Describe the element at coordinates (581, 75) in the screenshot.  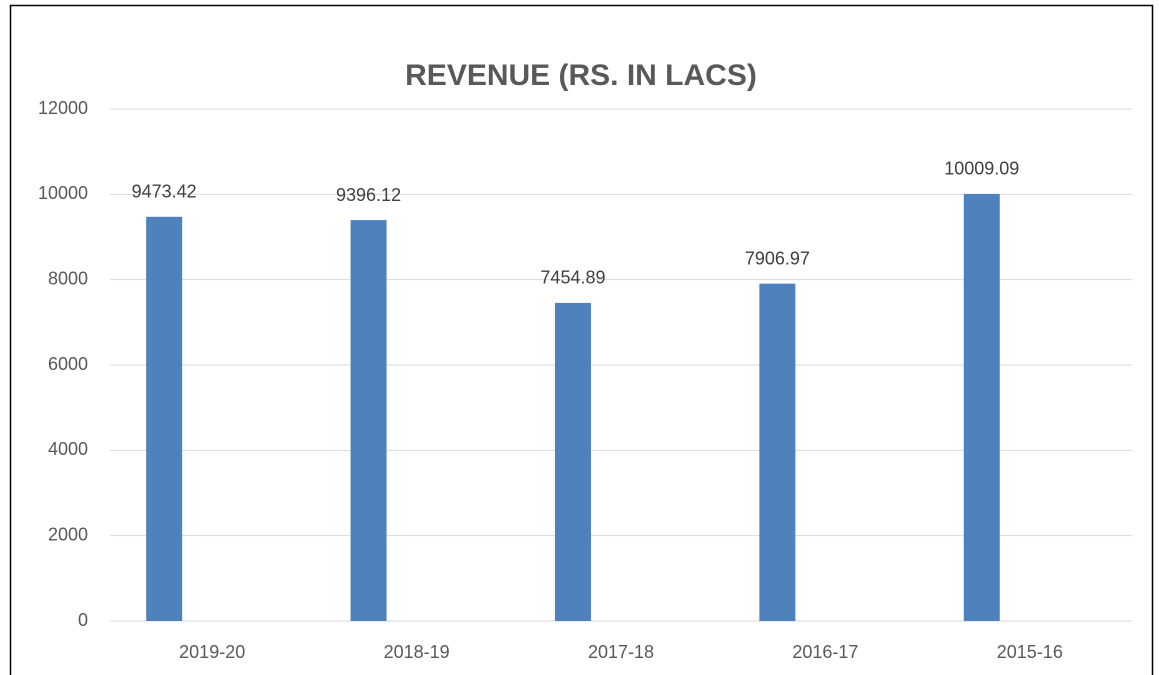
I see `chart-title: REVENUE (RS. IN LACS)` at that location.